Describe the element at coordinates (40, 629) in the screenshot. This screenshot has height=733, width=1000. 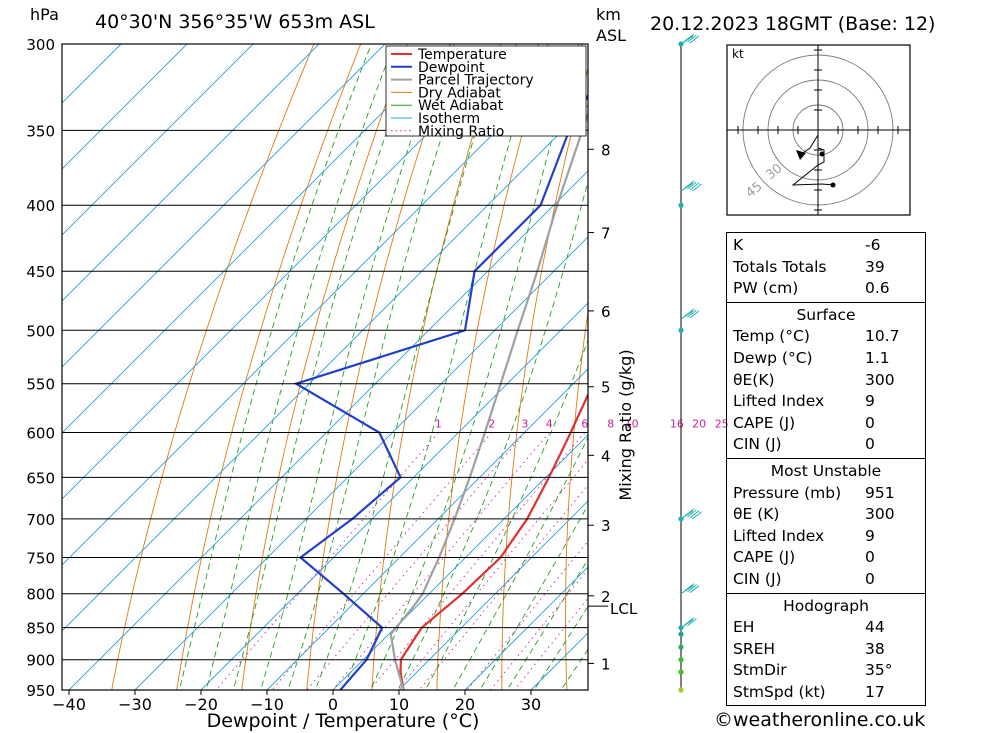
I see `pressure-tick-label: 850` at that location.